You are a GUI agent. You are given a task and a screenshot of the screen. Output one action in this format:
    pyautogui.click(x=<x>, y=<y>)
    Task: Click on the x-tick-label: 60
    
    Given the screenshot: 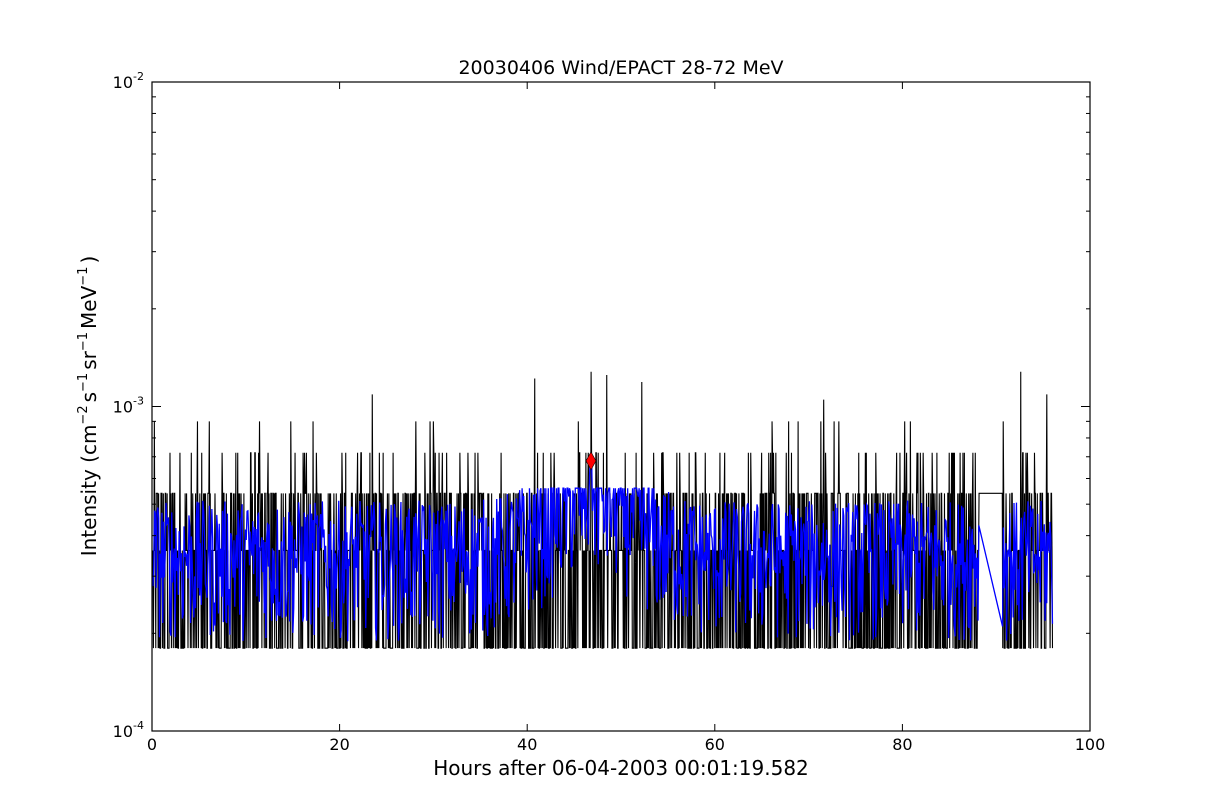 What is the action you would take?
    pyautogui.click(x=715, y=744)
    